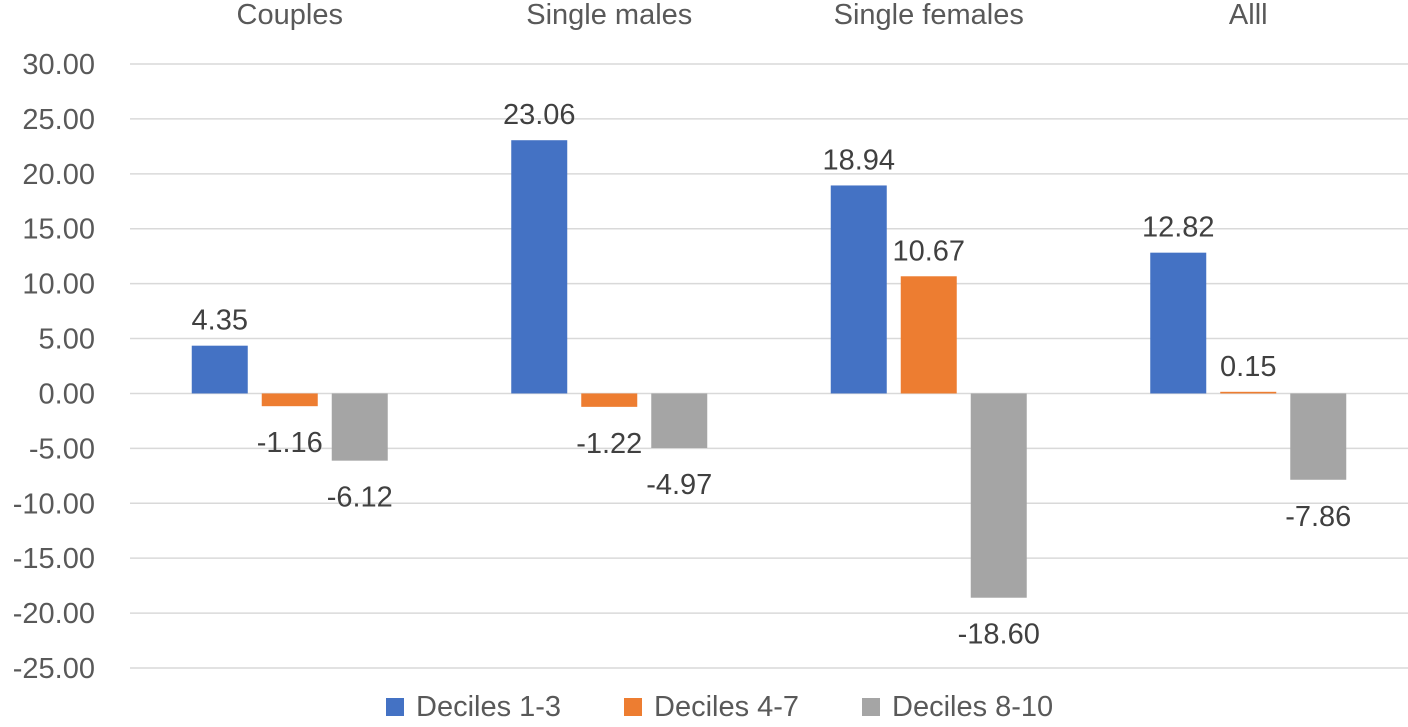  What do you see at coordinates (858, 160) in the screenshot?
I see `data-label: 18.94` at bounding box center [858, 160].